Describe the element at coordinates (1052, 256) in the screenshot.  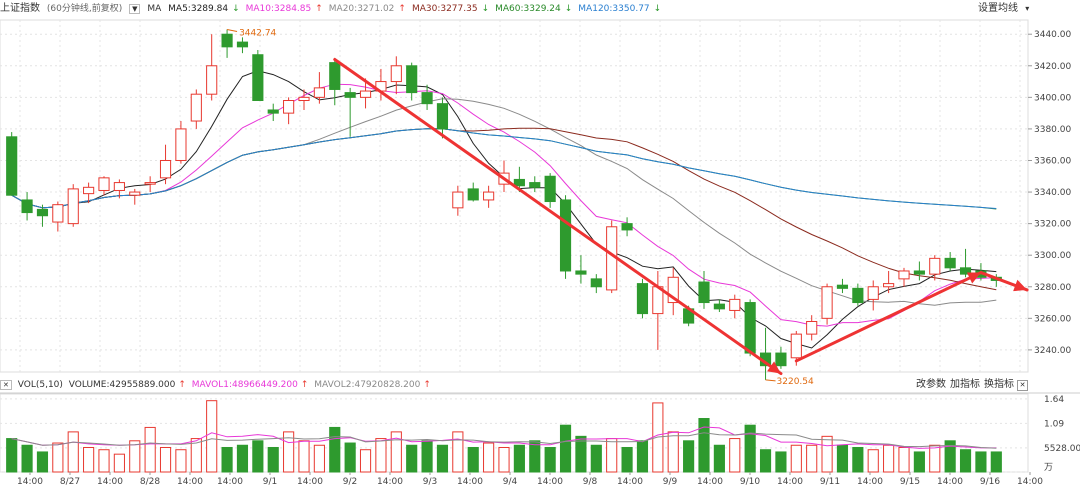
I see `price-tick-label: 3300.00` at that location.